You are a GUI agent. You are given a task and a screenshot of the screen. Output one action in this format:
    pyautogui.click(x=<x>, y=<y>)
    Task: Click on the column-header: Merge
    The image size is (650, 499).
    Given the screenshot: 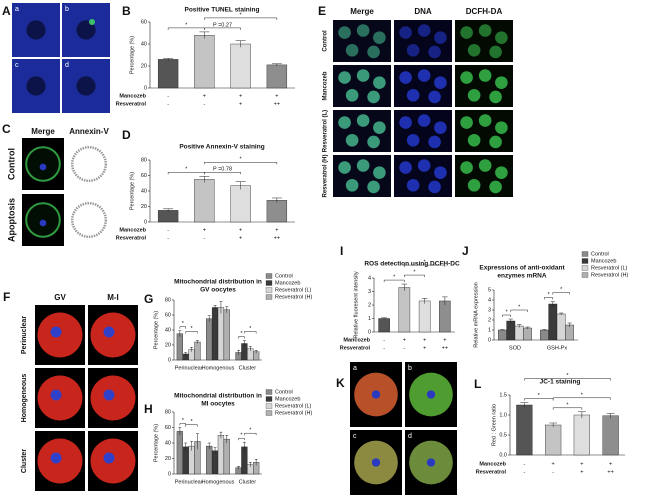 What is the action you would take?
    pyautogui.click(x=43, y=131)
    